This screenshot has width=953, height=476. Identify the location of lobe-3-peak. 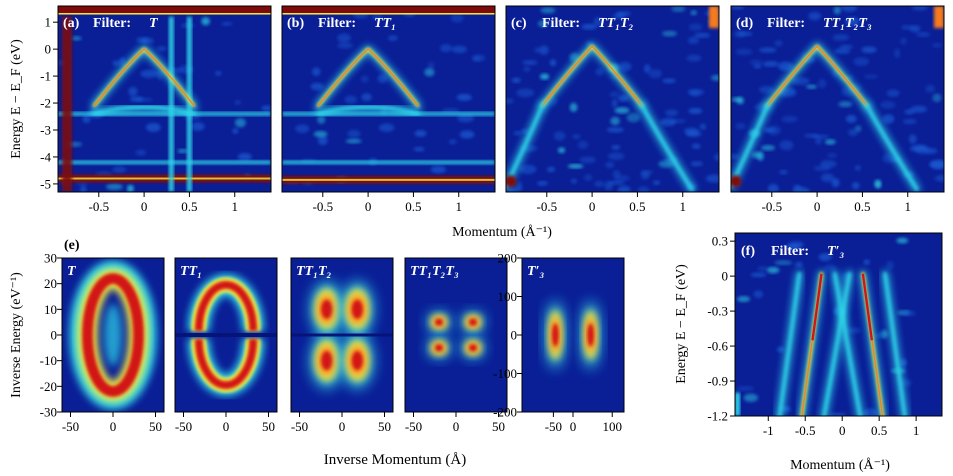
(473, 348).